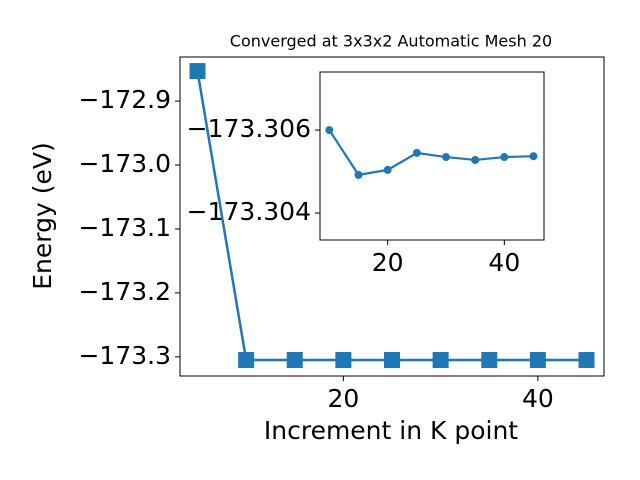  What do you see at coordinates (249, 128) in the screenshot?
I see `y-tick-label: −173.306` at bounding box center [249, 128].